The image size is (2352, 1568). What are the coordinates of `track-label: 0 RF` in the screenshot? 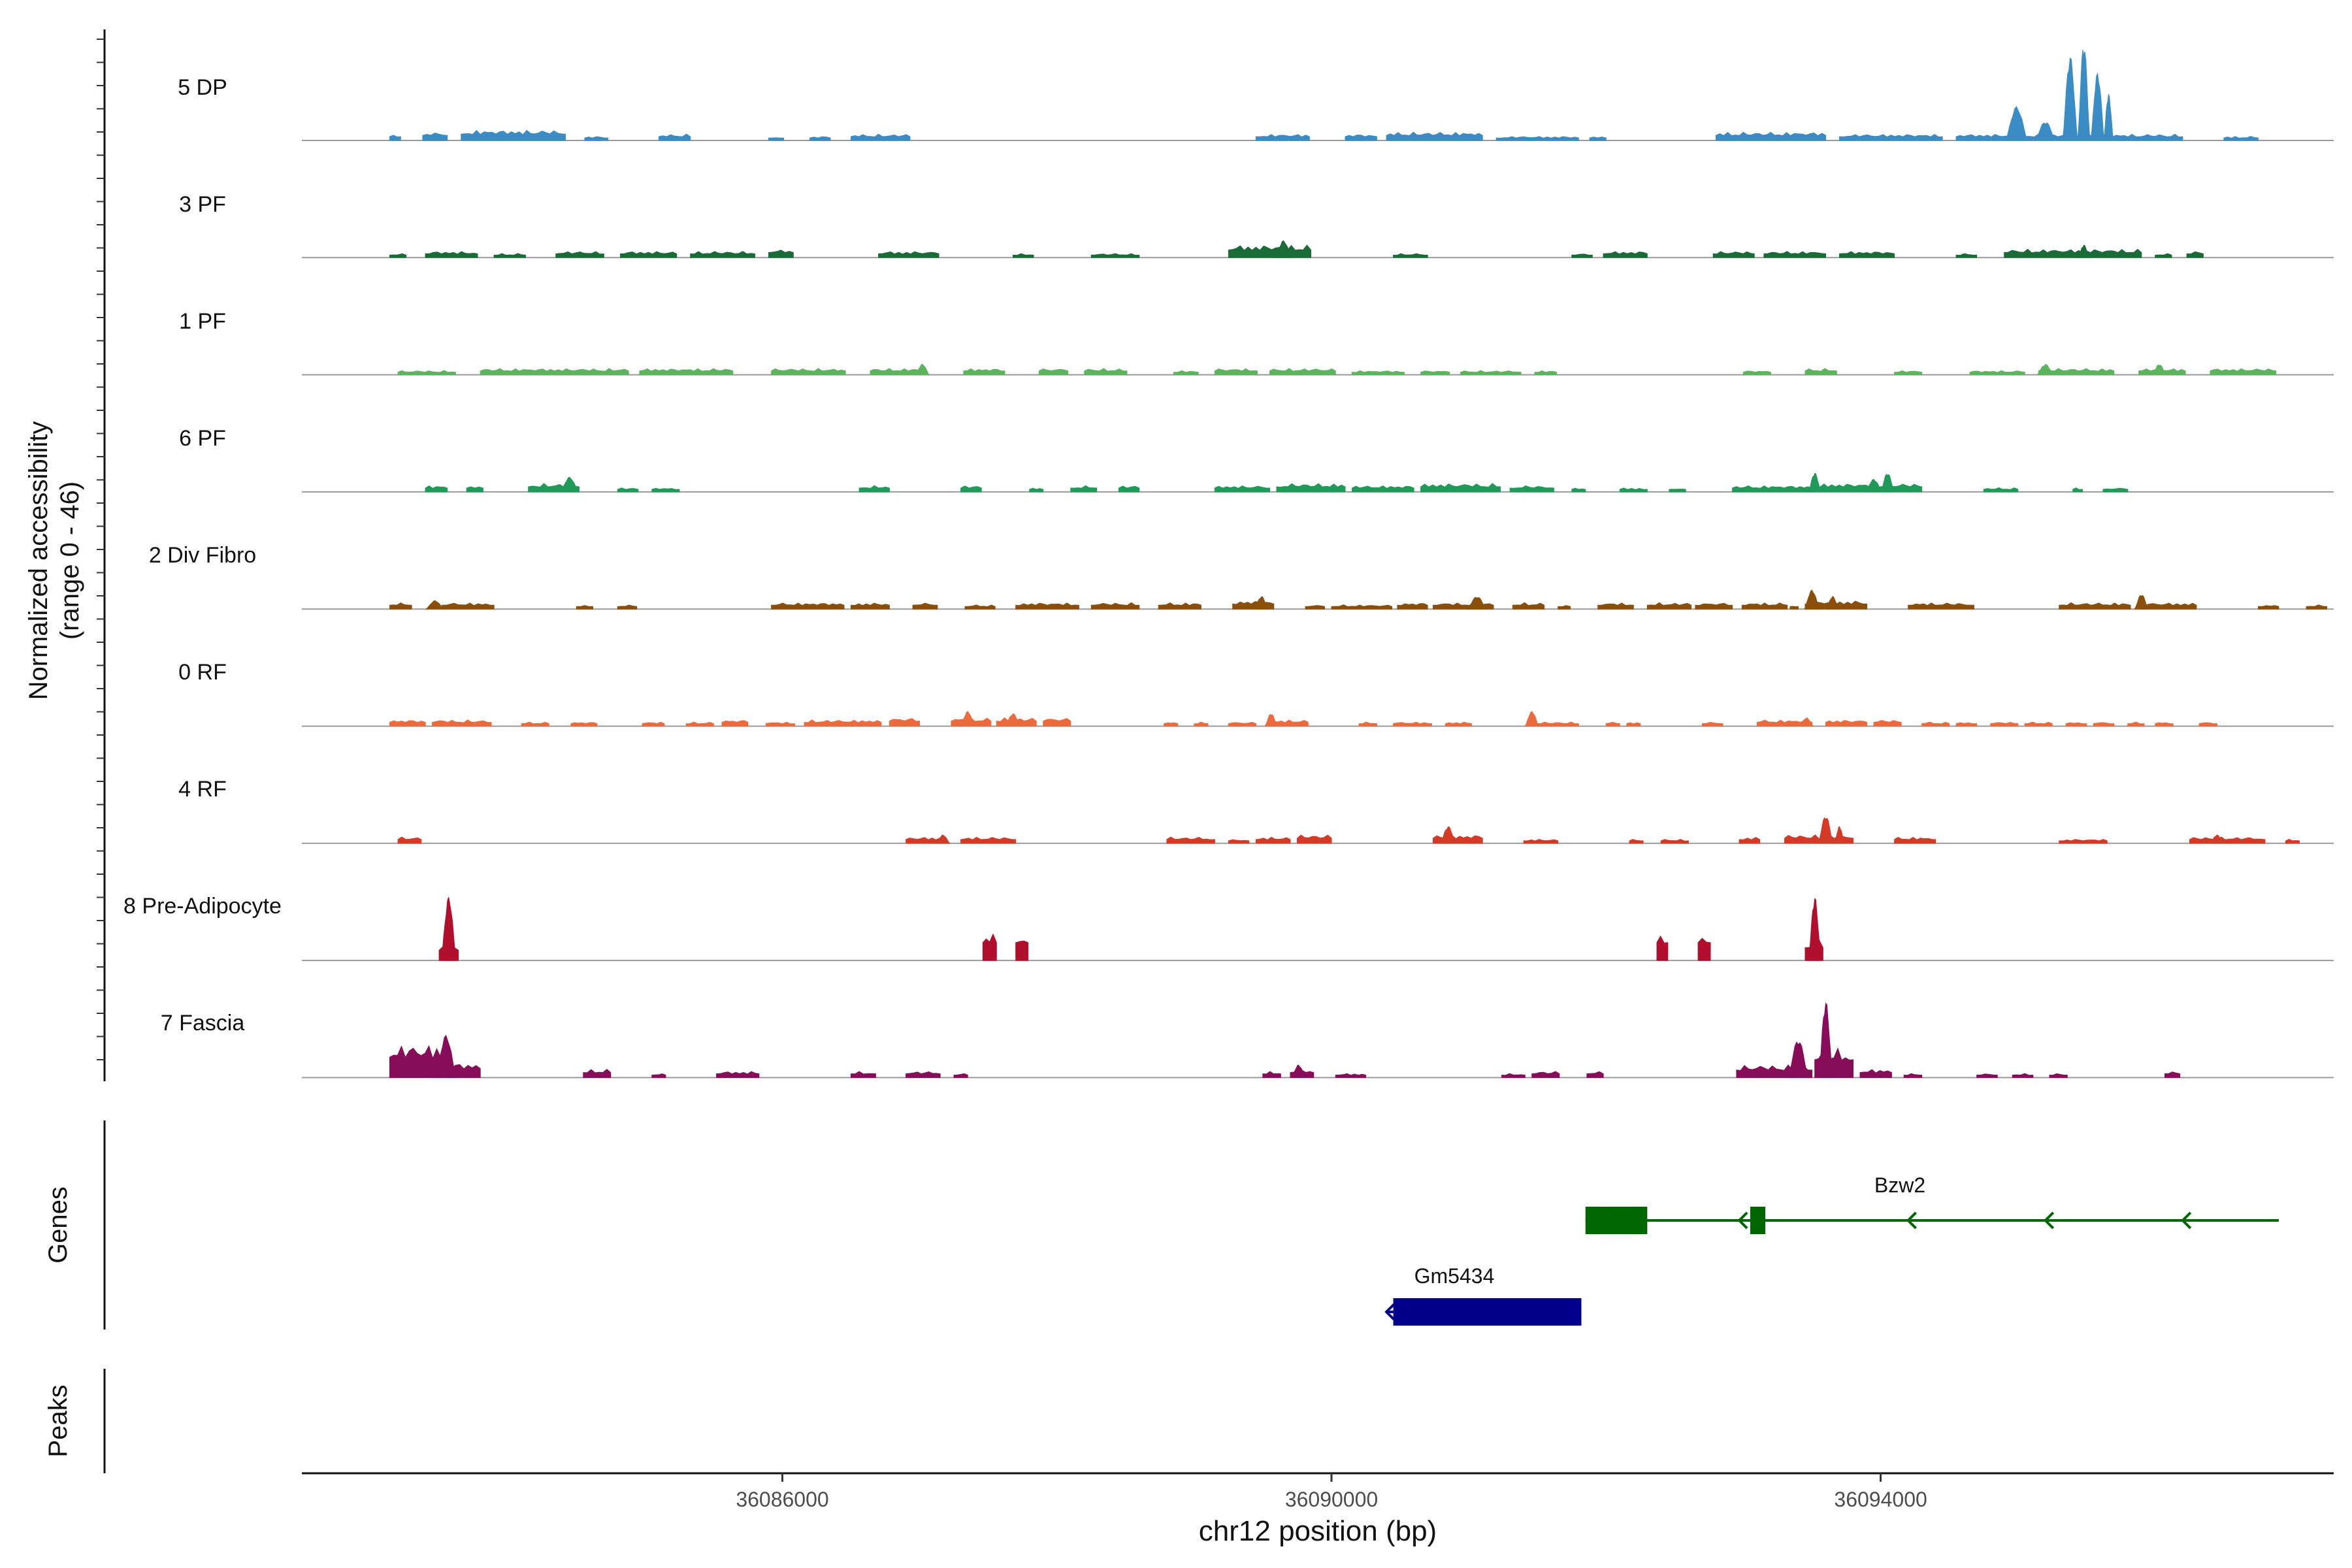 It's located at (202, 672).